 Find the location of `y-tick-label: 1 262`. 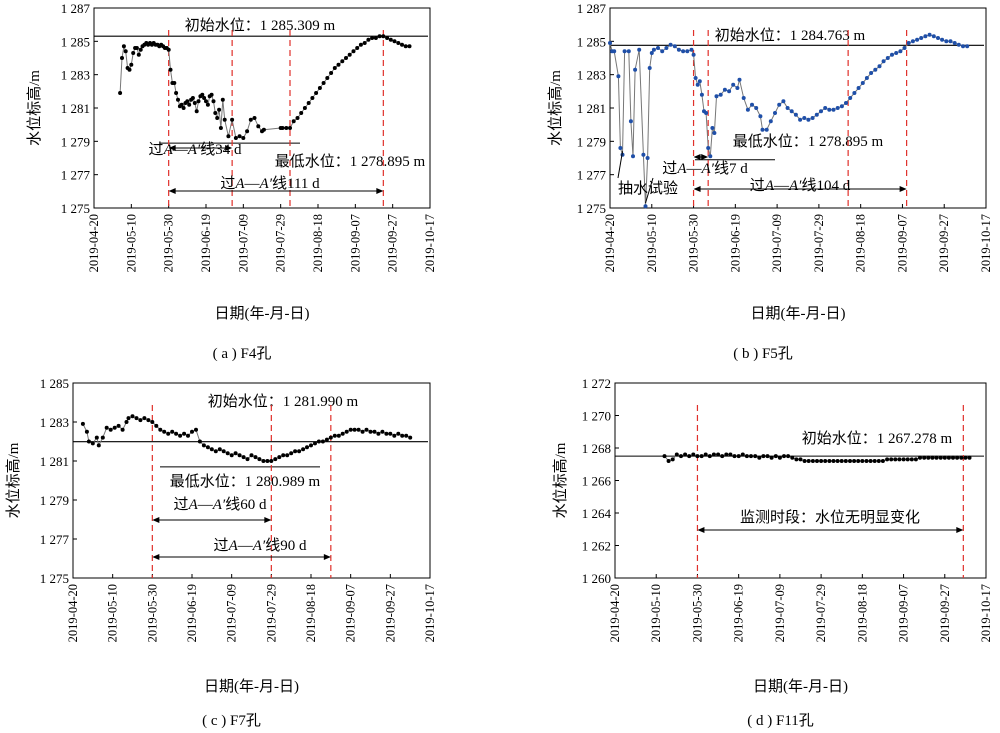

y-tick-label: 1 262 is located at coordinates (596, 546).